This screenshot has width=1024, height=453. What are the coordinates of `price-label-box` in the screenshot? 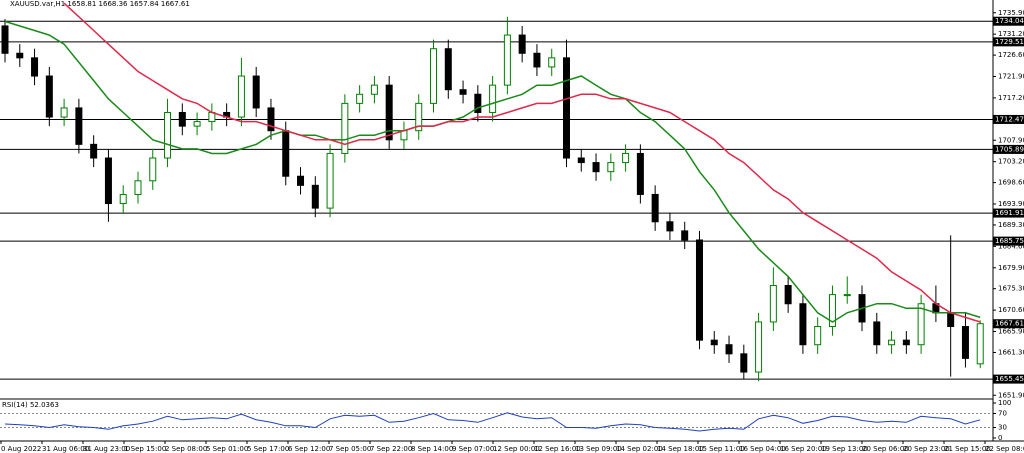 It's located at (1008, 324).